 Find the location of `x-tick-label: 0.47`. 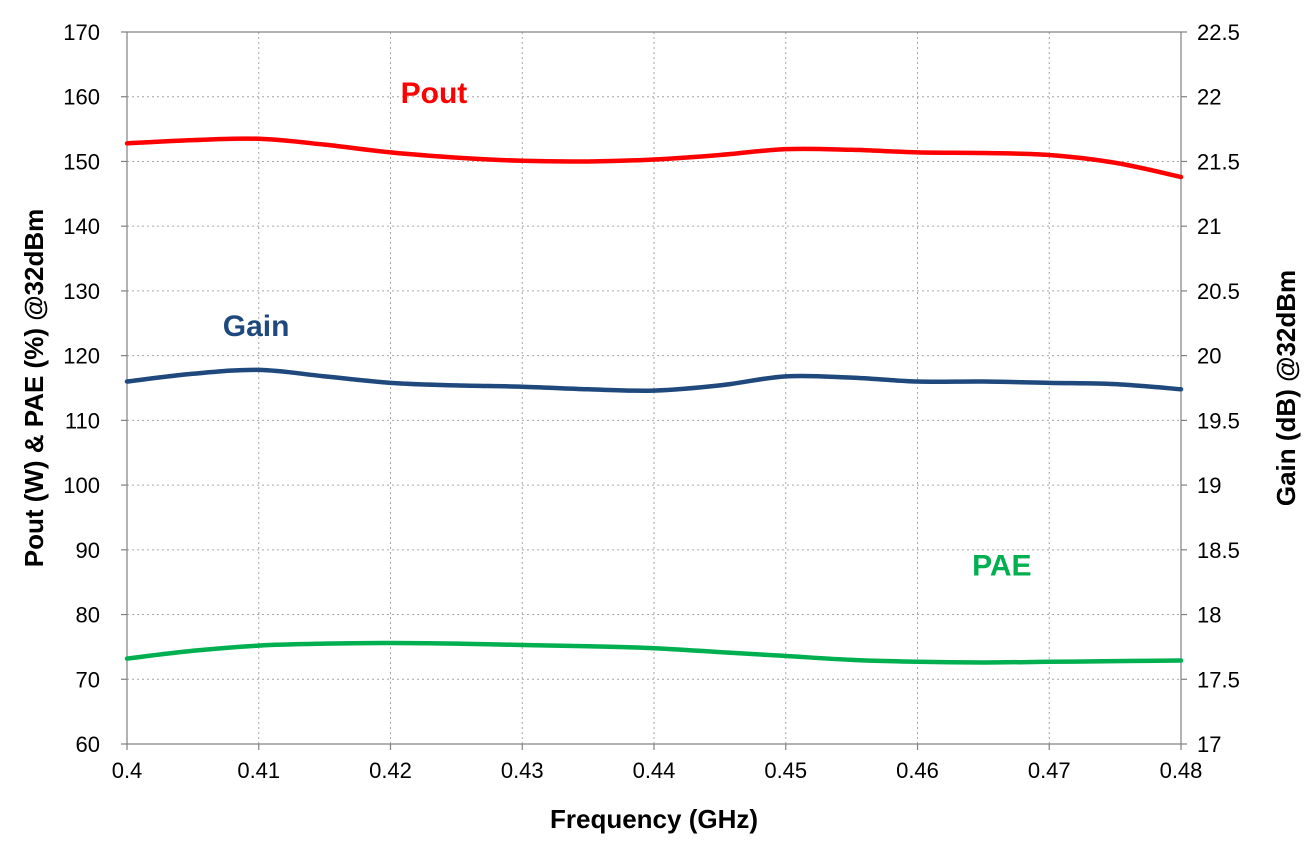

x-tick-label: 0.47 is located at coordinates (1049, 770).